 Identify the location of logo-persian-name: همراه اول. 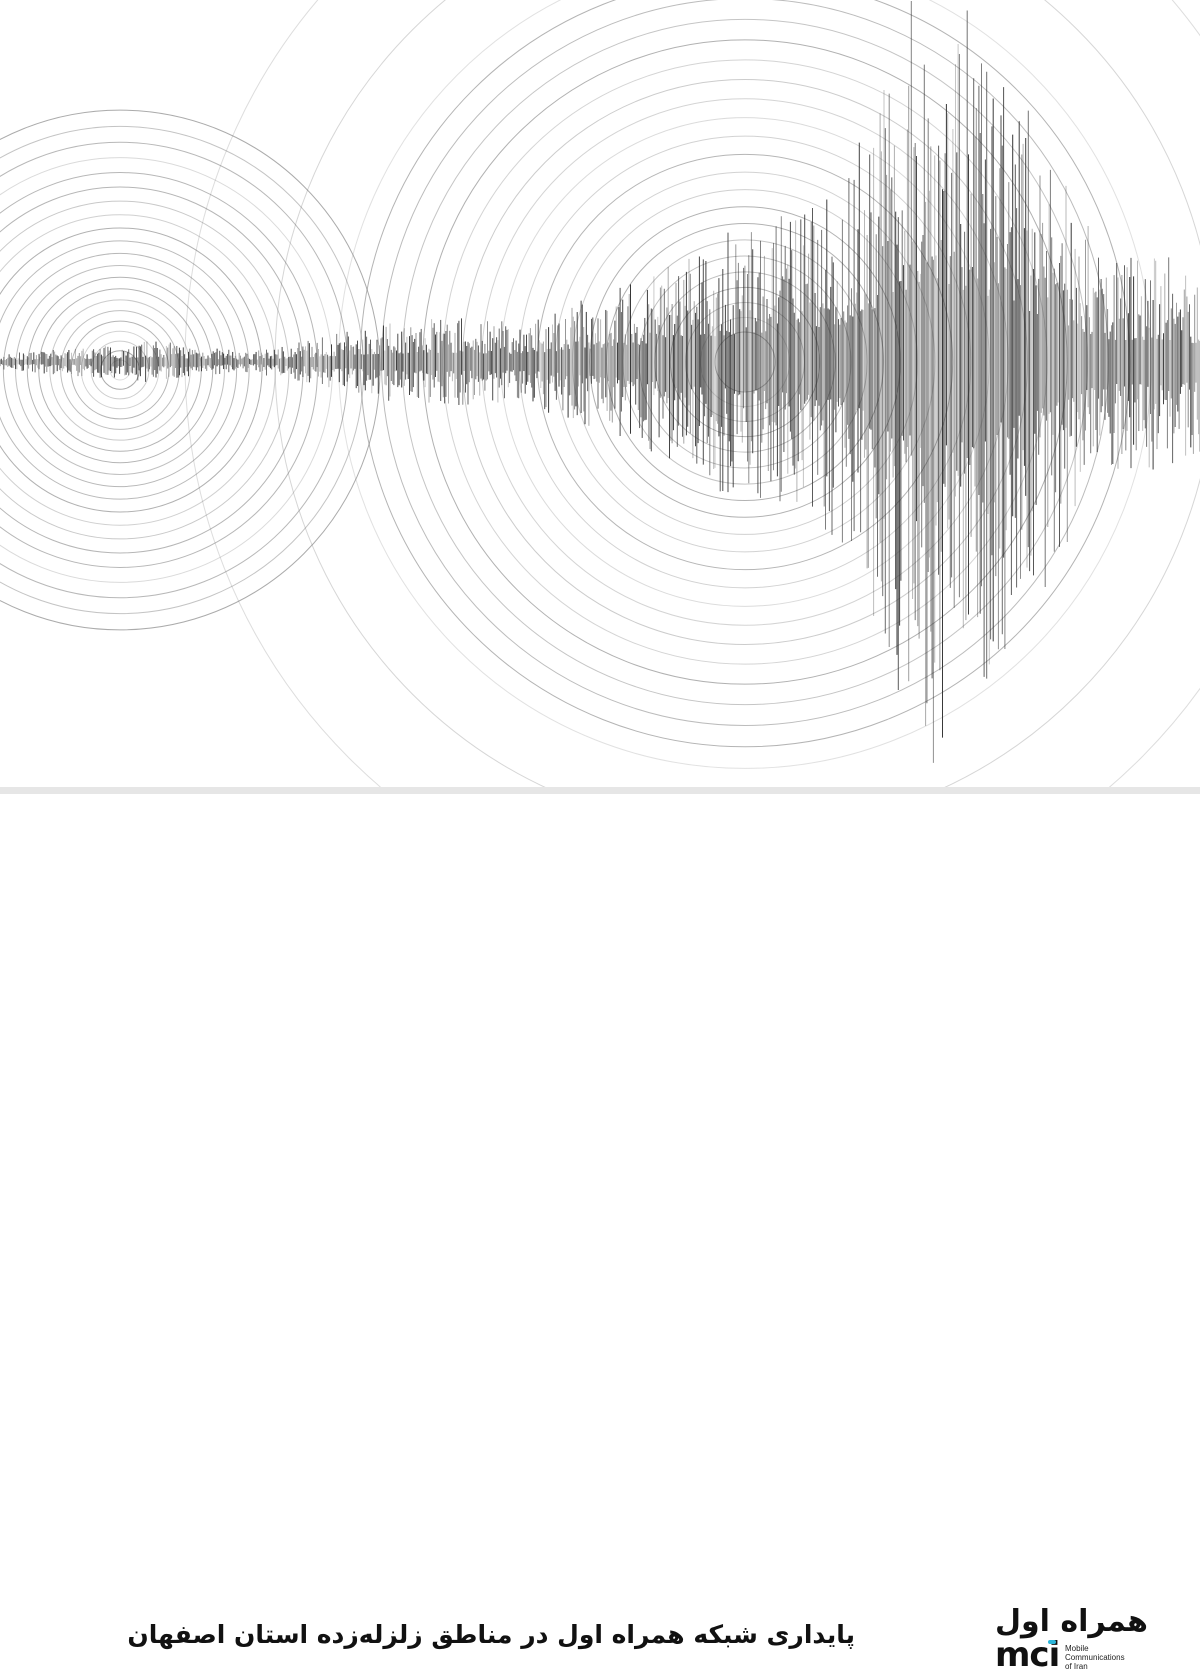
(1072, 1621).